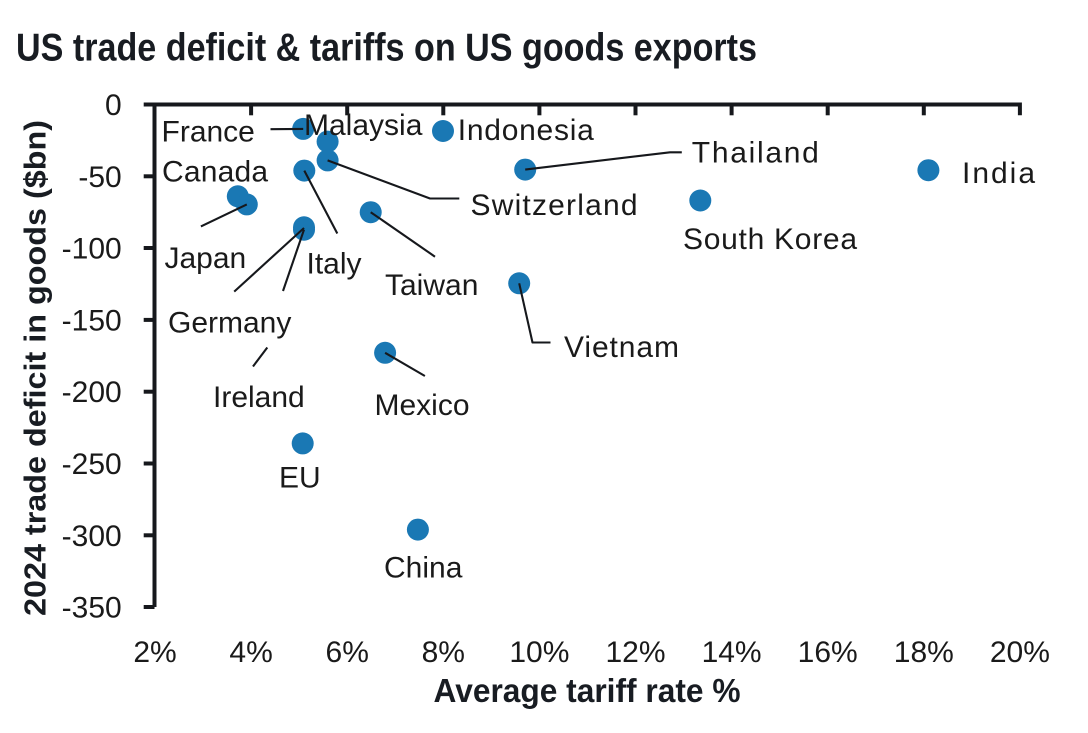 The image size is (1088, 733). Describe the element at coordinates (554, 205) in the screenshot. I see `svg-text: Switzerland` at that location.